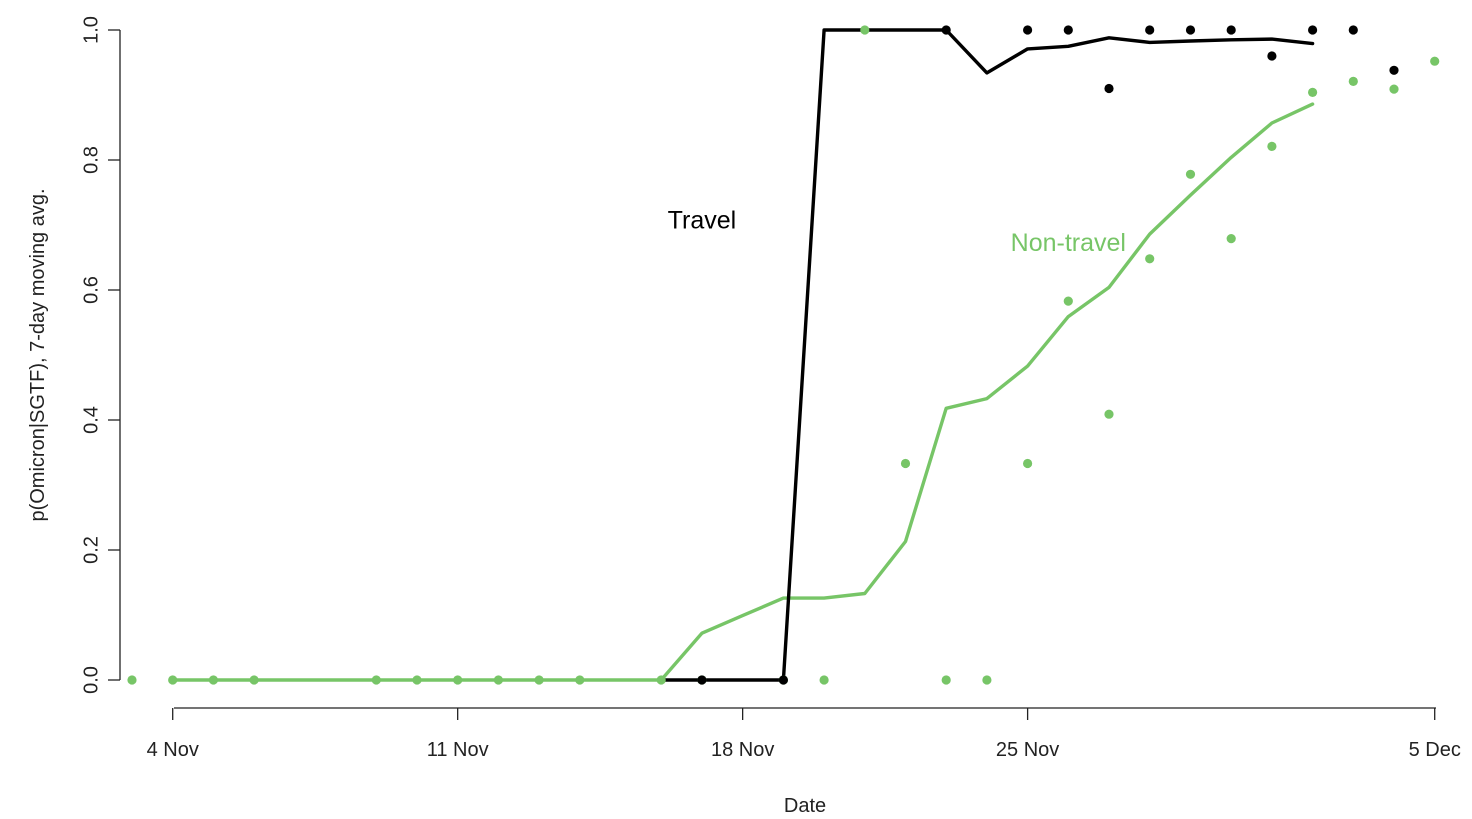 This screenshot has height=819, width=1472. Describe the element at coordinates (91, 290) in the screenshot. I see `y-tick-label: 0.6` at that location.